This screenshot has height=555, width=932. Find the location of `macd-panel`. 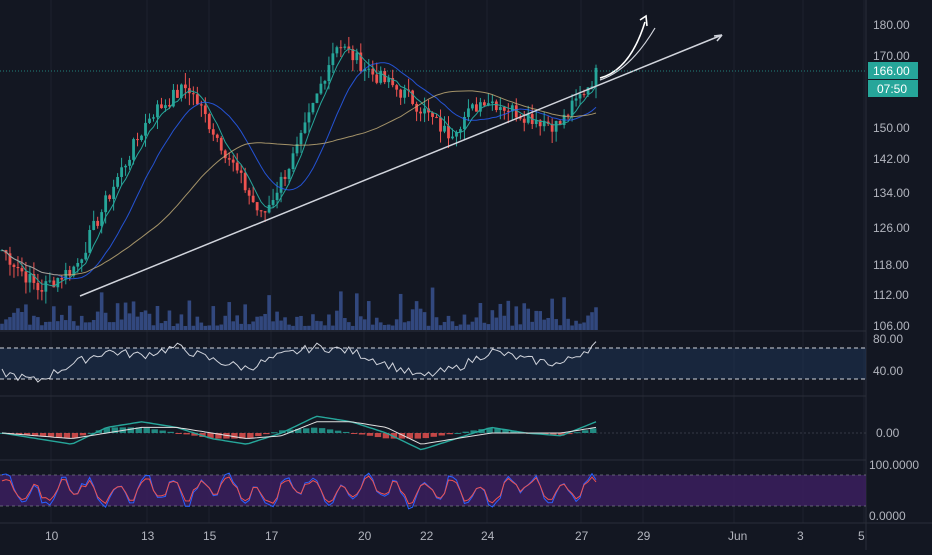

macd-panel is located at coordinates (433, 433).